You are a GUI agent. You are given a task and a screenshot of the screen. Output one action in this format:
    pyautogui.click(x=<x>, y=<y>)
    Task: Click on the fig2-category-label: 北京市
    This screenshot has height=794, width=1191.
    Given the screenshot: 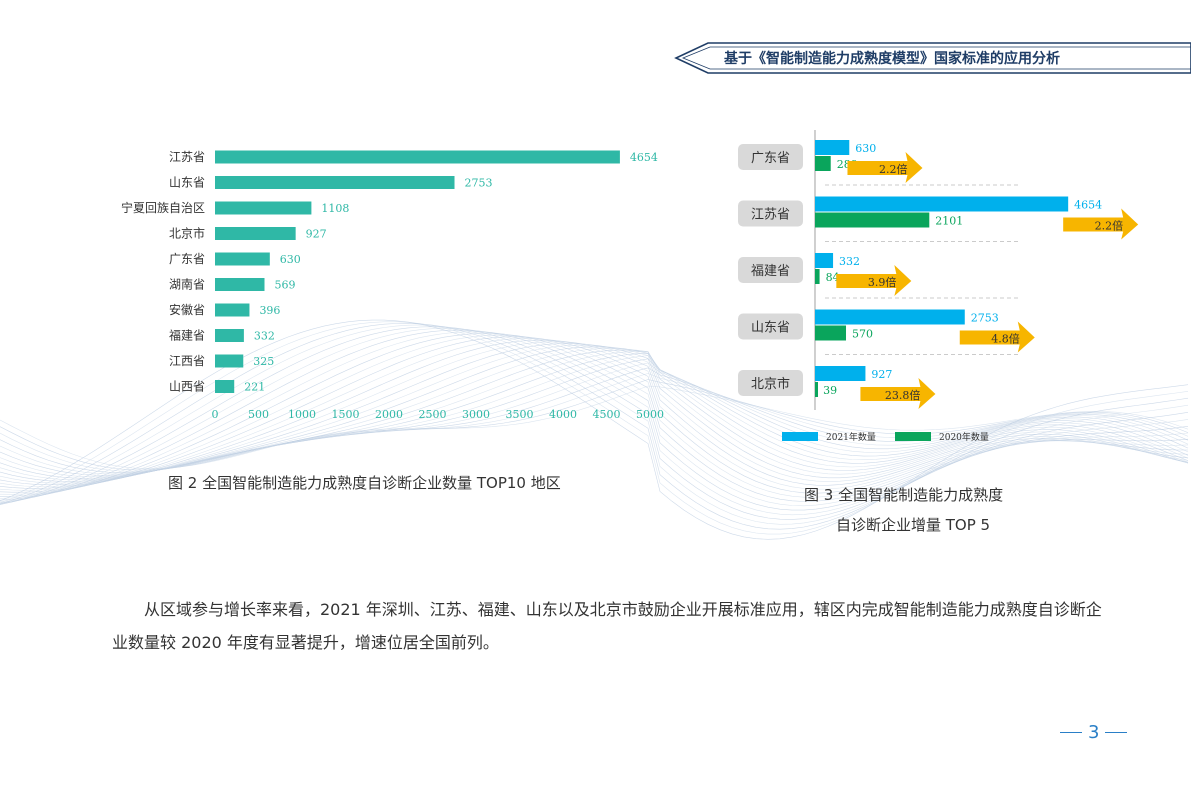 What is the action you would take?
    pyautogui.click(x=187, y=233)
    